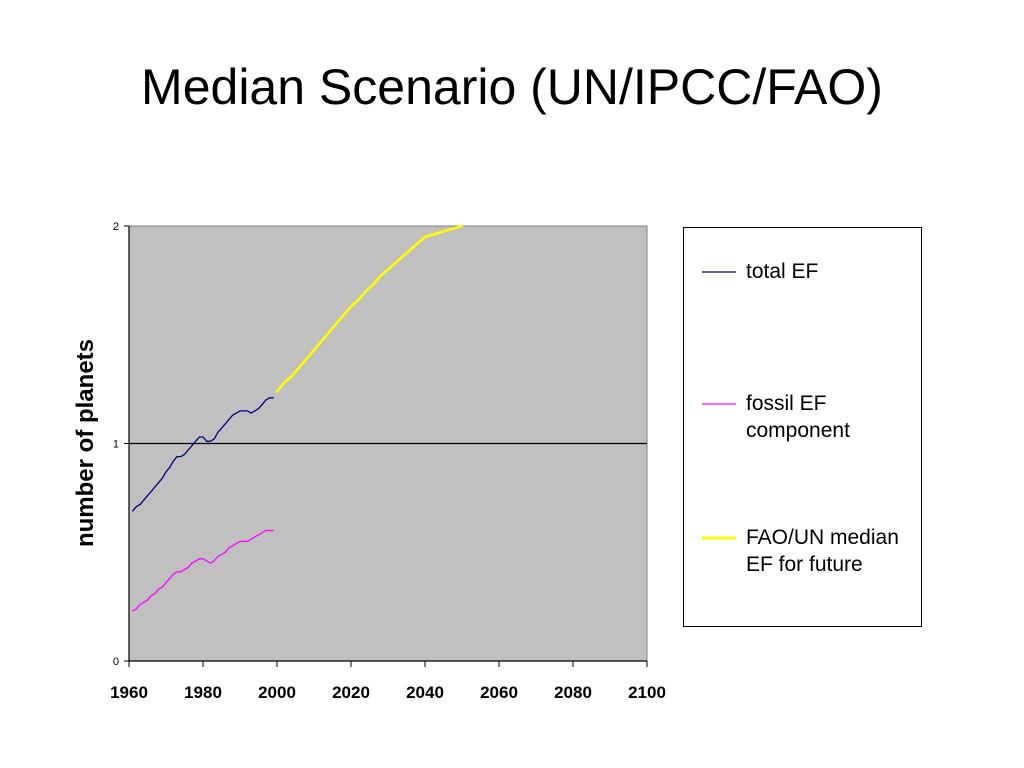  What do you see at coordinates (116, 445) in the screenshot?
I see `y-tick-label: 1` at bounding box center [116, 445].